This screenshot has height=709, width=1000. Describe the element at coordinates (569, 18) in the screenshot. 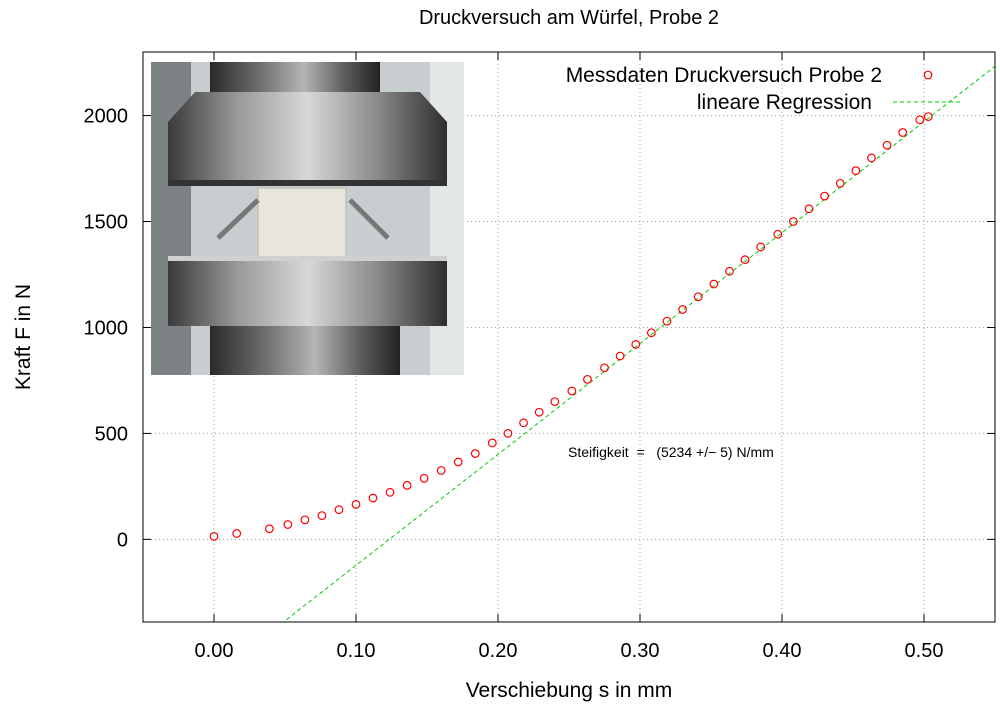

I see `chart-title: Druckversuch am Würfel, Probe 2` at that location.